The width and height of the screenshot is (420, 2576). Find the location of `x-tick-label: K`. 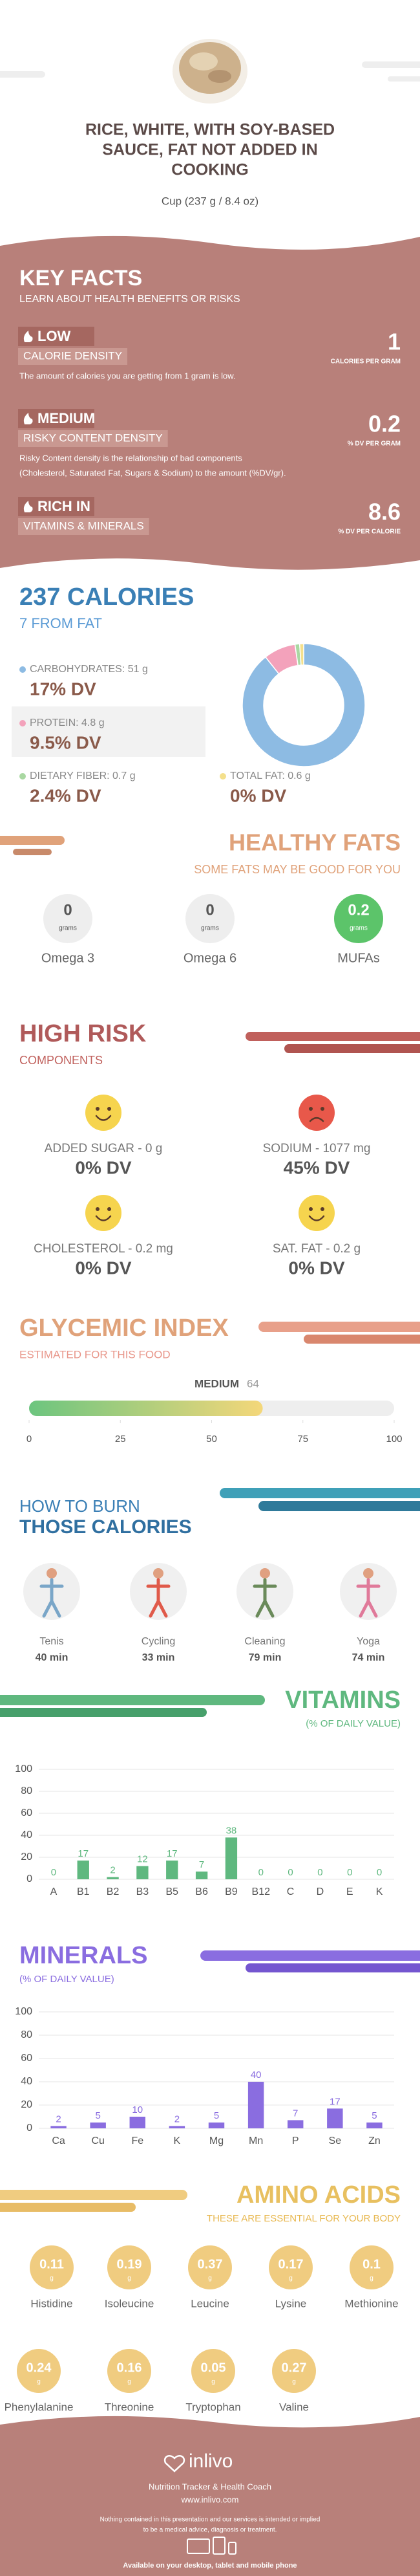

x-tick-label: K is located at coordinates (178, 2140).